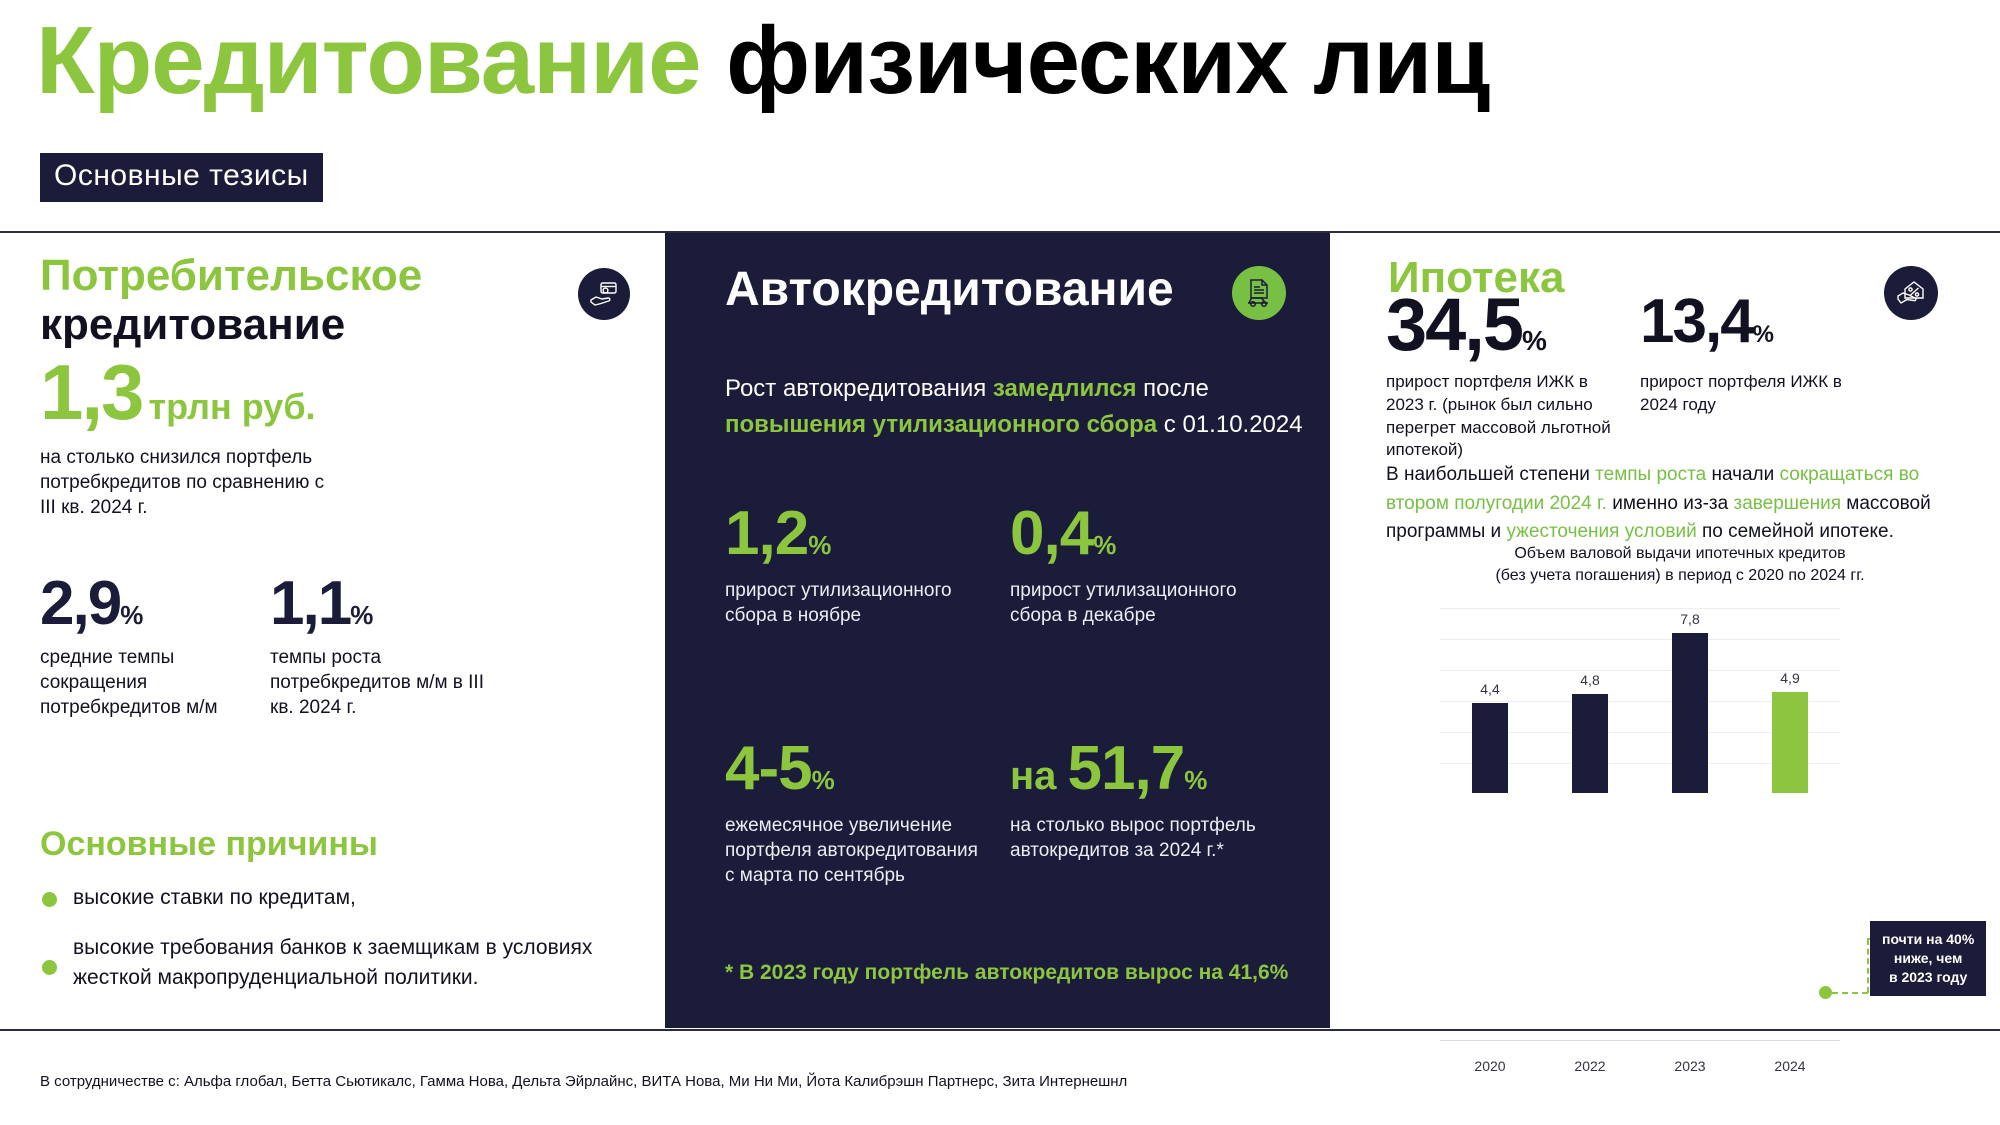  Describe the element at coordinates (193, 325) in the screenshot. I see `consumer-heading-line2: кредитование` at that location.